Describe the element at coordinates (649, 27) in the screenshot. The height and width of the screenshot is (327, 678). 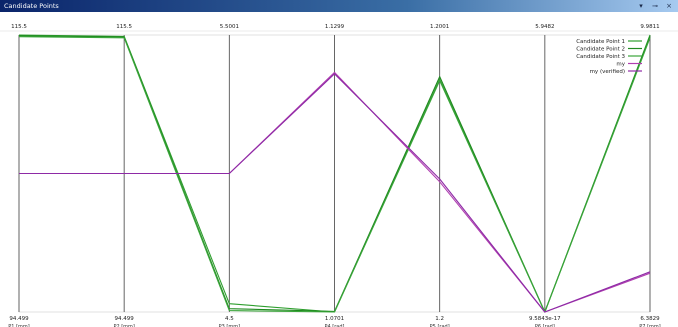
I see `axis-top-label-7: 9.9811` at that location.